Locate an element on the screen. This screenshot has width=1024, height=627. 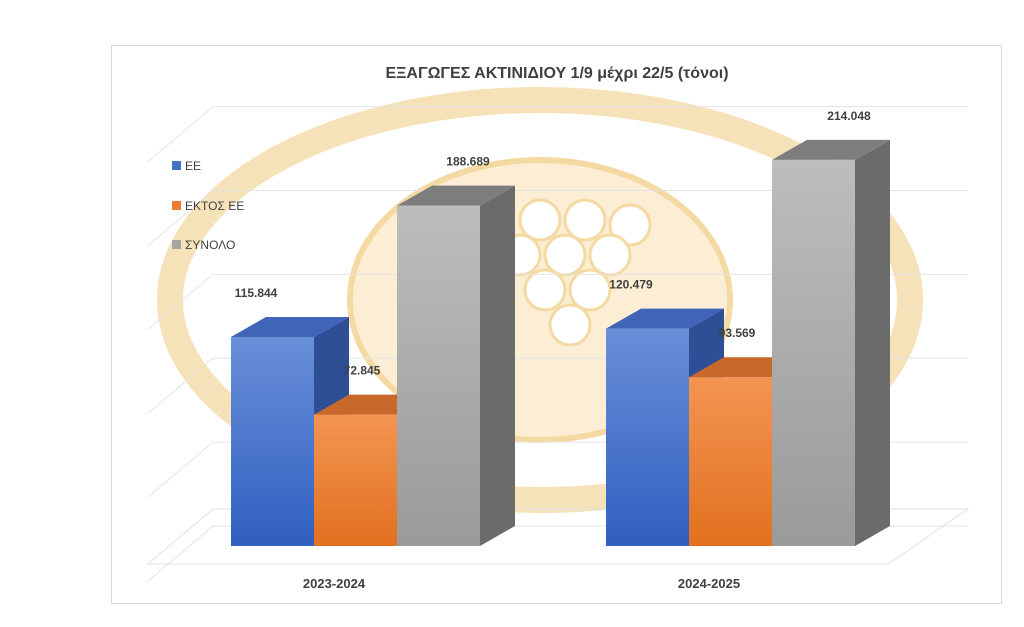
legend-label: ΕΕ is located at coordinates (193, 166).